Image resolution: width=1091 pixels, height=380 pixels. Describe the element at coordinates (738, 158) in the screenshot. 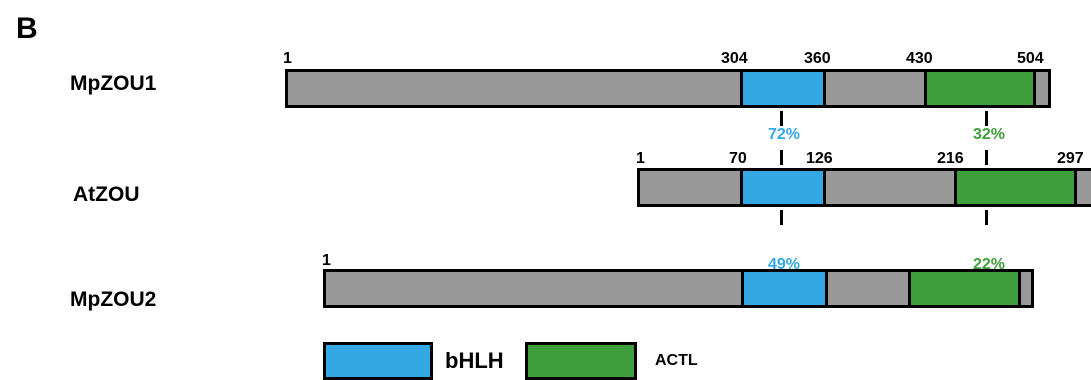

I see `position-label-bhlh-start: 70` at that location.